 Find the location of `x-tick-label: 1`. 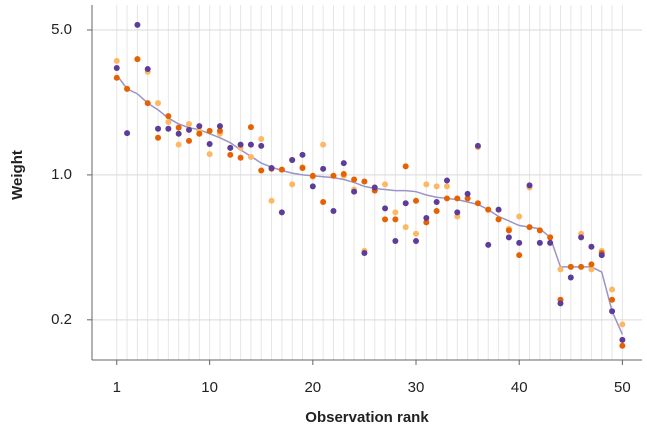

x-tick-label: 1 is located at coordinates (117, 387).